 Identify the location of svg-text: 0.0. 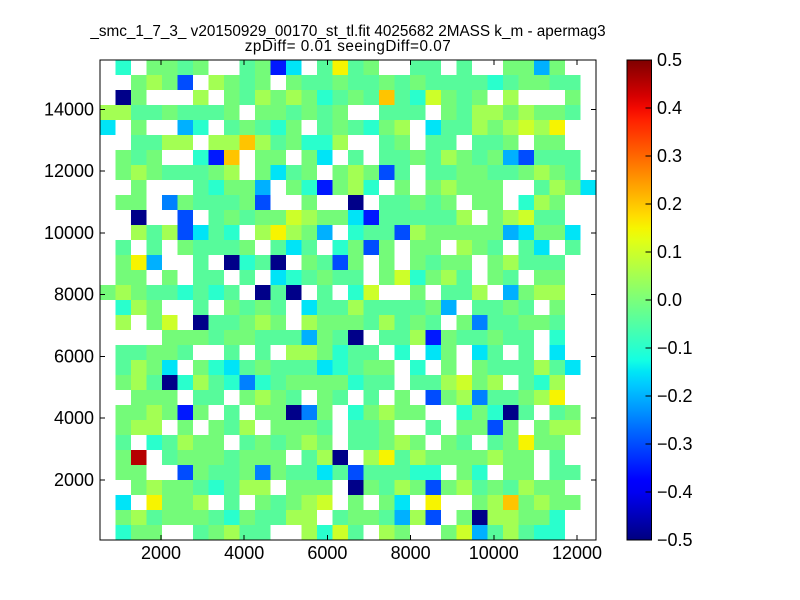
(669, 300).